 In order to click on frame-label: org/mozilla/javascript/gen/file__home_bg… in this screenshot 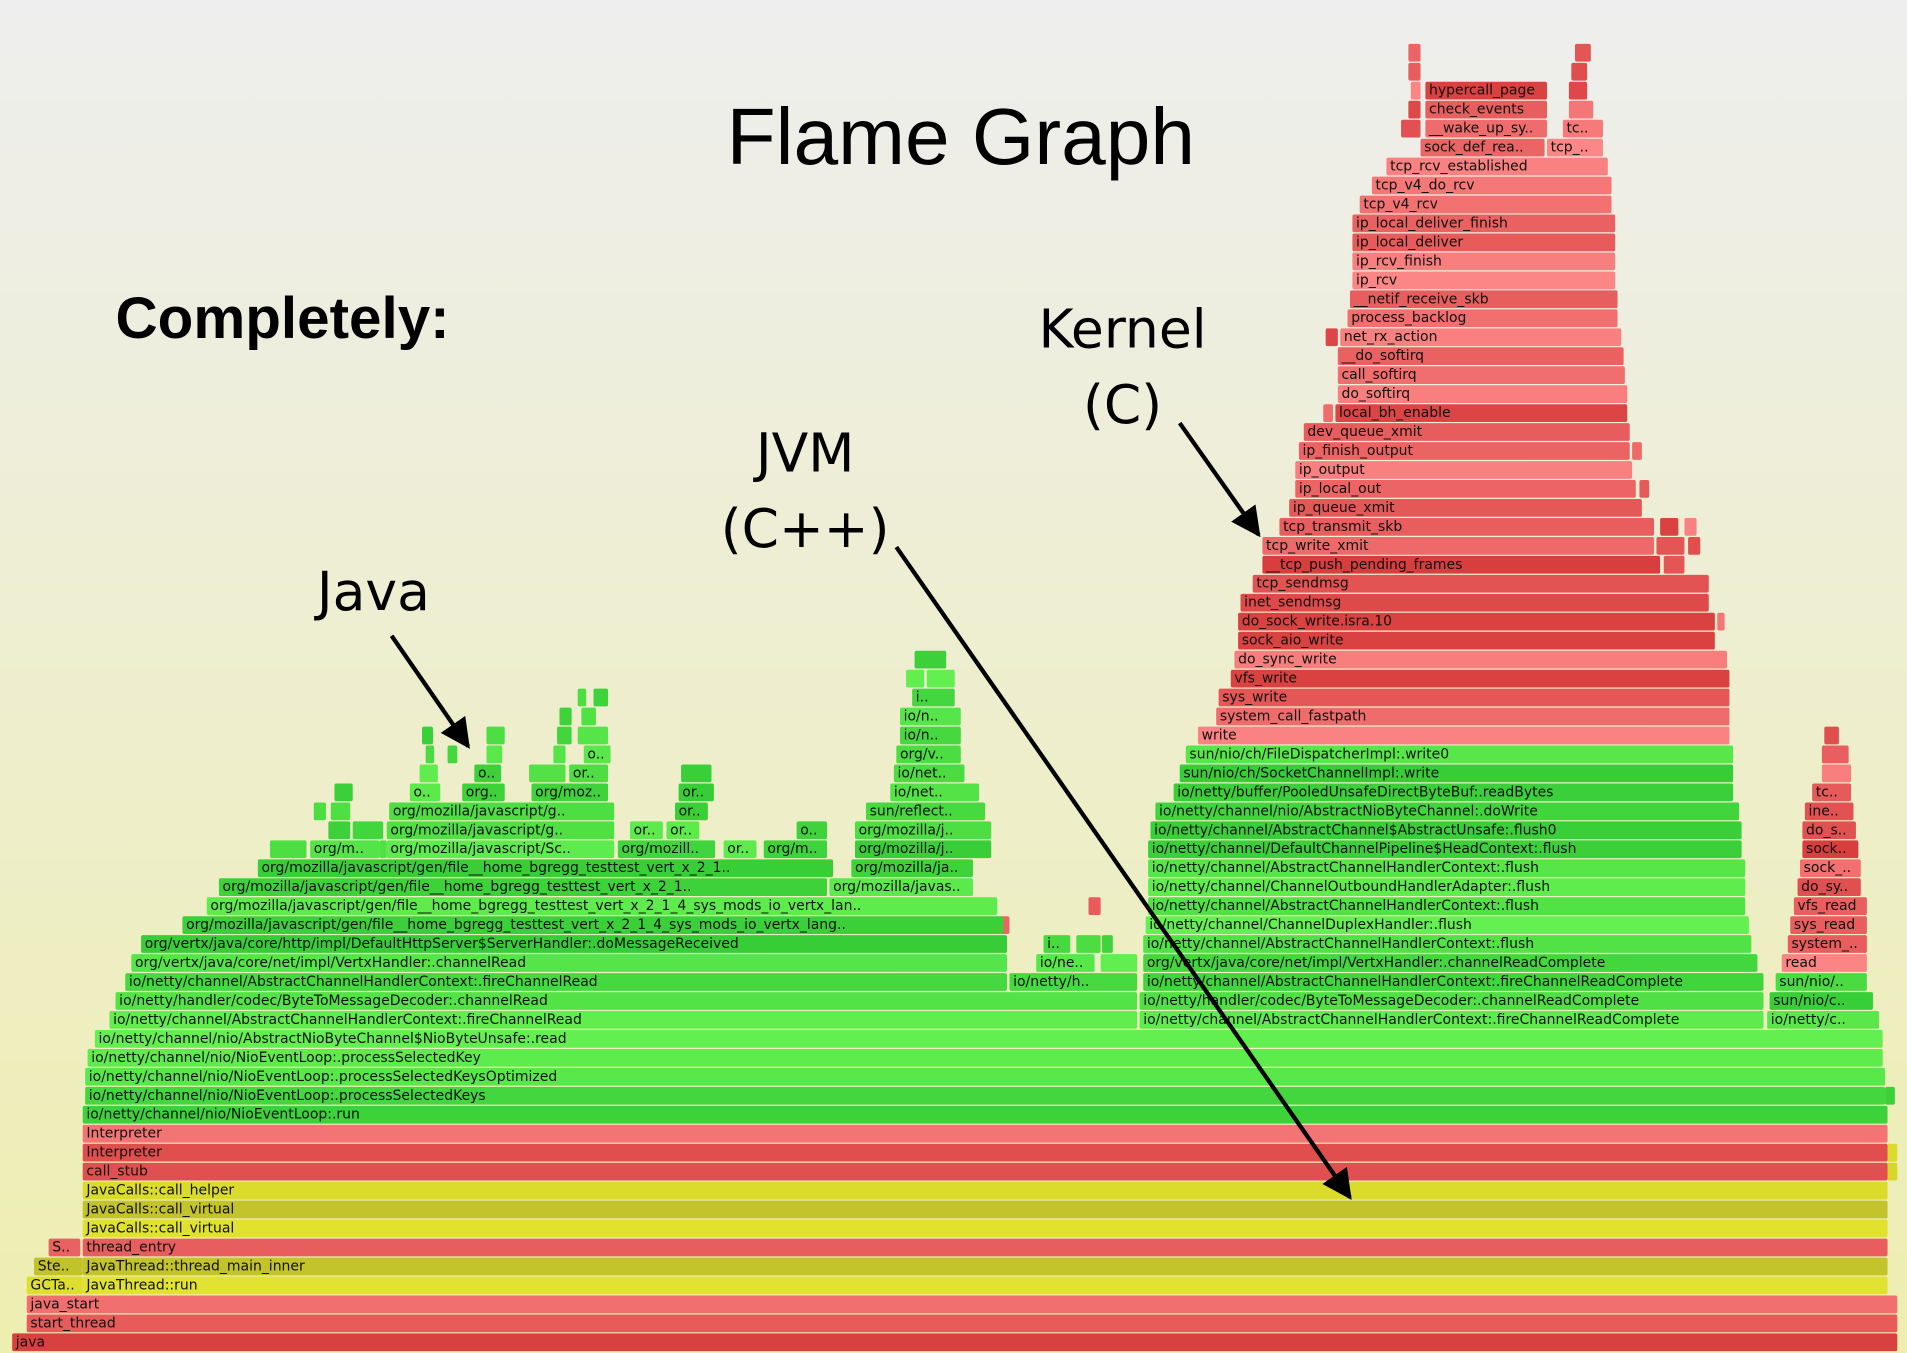, I will do `click(495, 868)`.